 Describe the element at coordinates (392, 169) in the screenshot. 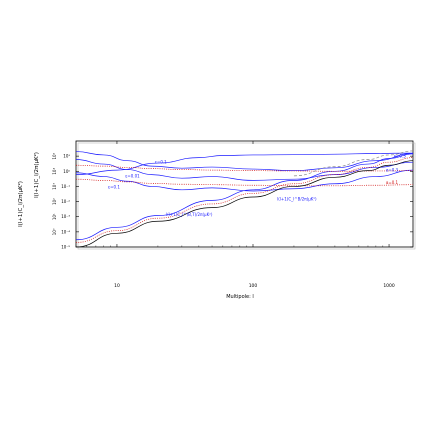

I see `annotation-label: α=0.3` at that location.